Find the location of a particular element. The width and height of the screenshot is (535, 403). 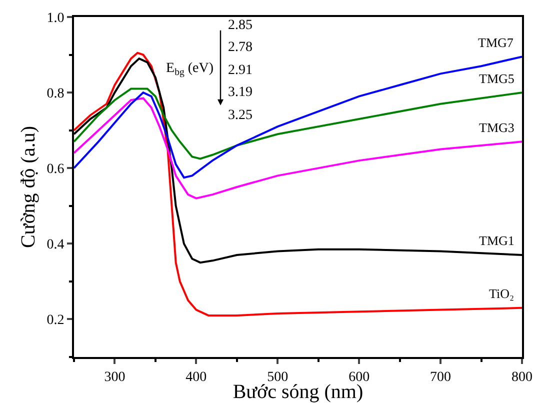

y-tick-label: 0.8 is located at coordinates (55, 94).